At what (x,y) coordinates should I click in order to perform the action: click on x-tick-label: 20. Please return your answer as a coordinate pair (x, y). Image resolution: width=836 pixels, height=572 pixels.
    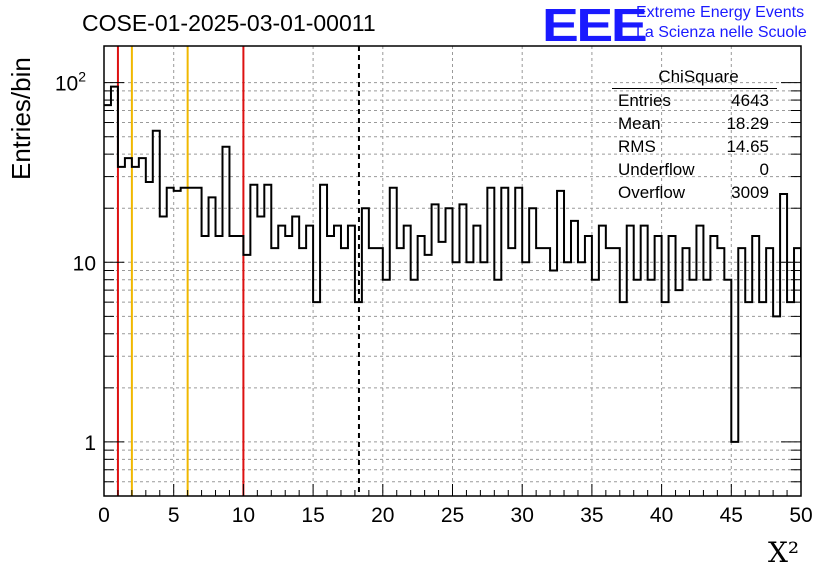
    Looking at the image, I should click on (382, 515).